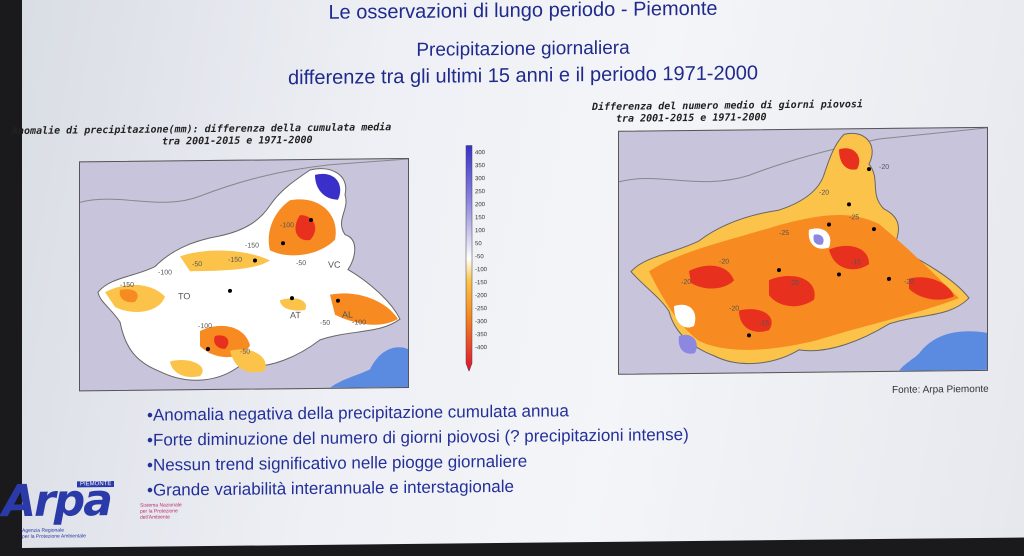 The image size is (1024, 556). I want to click on colorbar-tick: 350, so click(480, 166).